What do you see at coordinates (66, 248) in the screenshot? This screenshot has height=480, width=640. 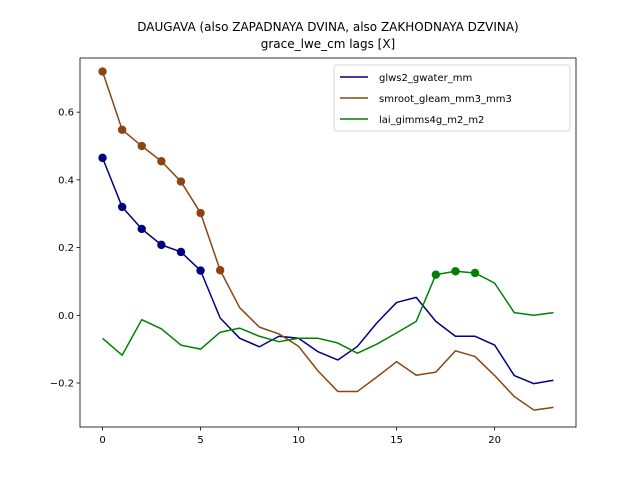 I see `y-tick-label: 0.2` at bounding box center [66, 248].